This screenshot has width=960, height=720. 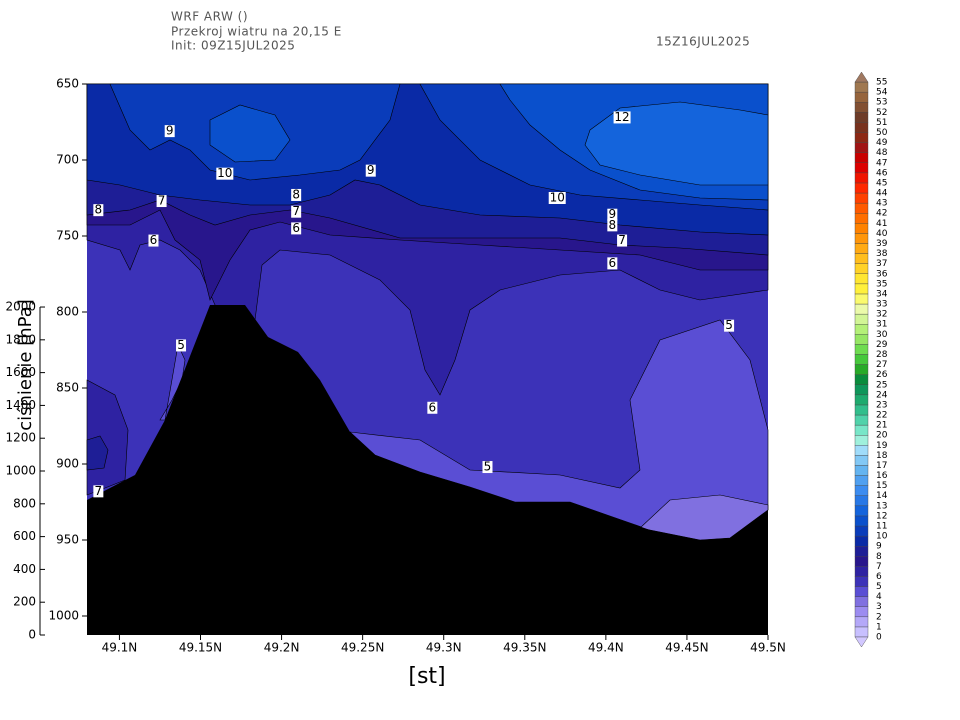 I want to click on contour-label: 10, so click(x=224, y=173).